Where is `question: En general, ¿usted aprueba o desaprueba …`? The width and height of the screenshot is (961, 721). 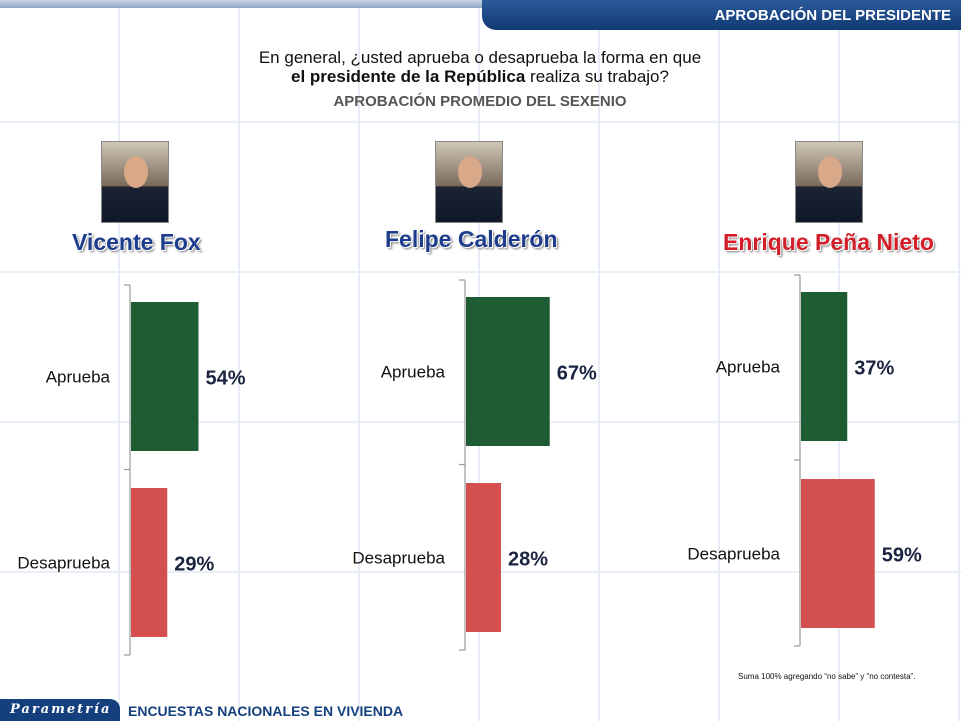
question: En general, ¿usted aprueba o desaprueba … is located at coordinates (480, 67).